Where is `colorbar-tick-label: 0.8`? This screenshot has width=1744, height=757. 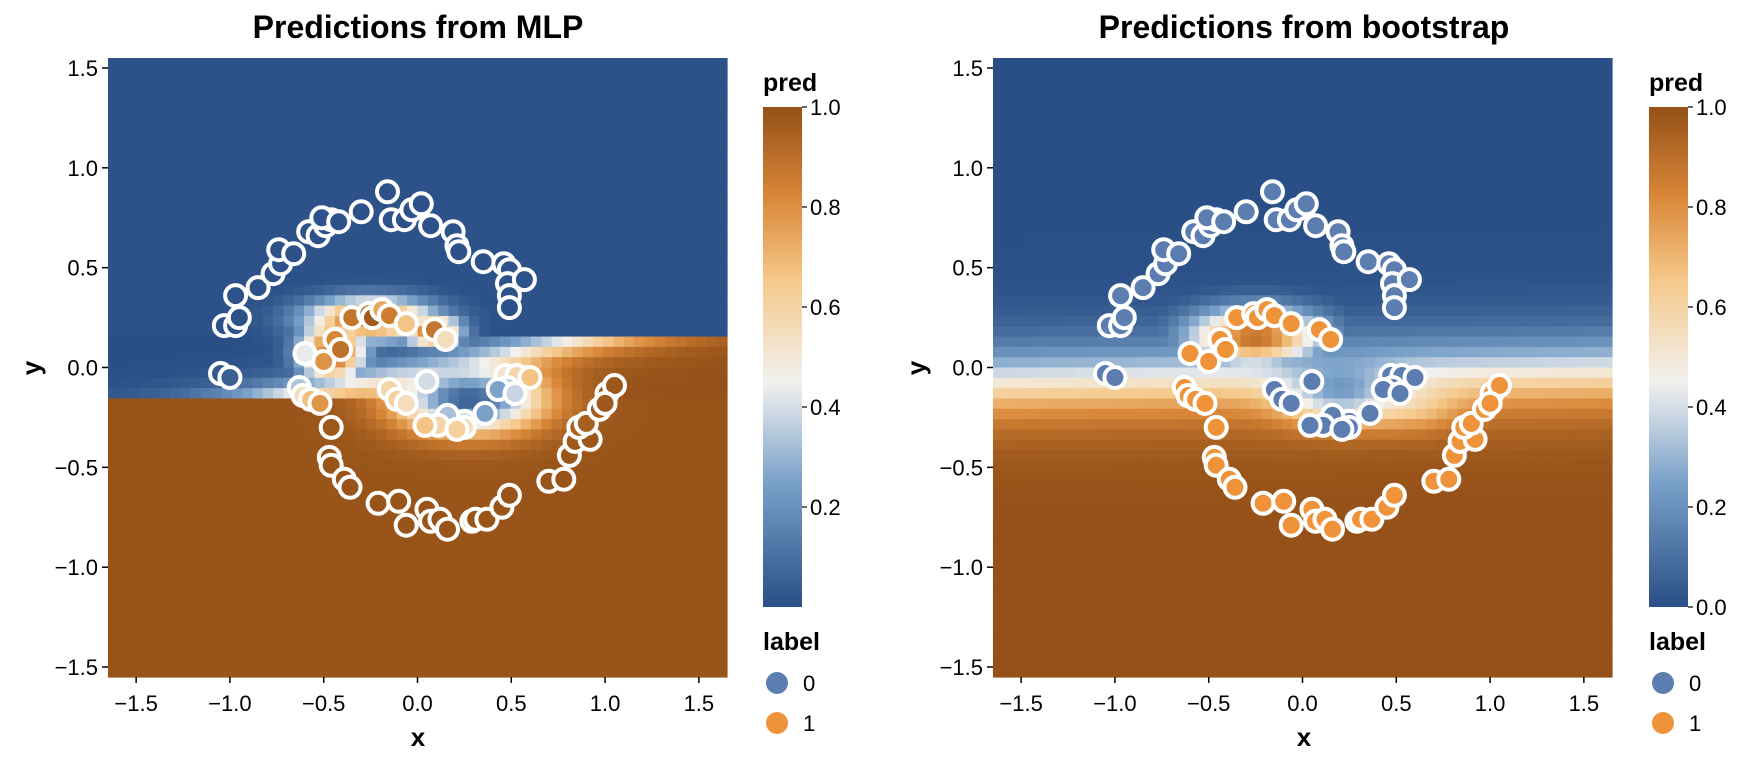
colorbar-tick-label: 0.8 is located at coordinates (825, 207).